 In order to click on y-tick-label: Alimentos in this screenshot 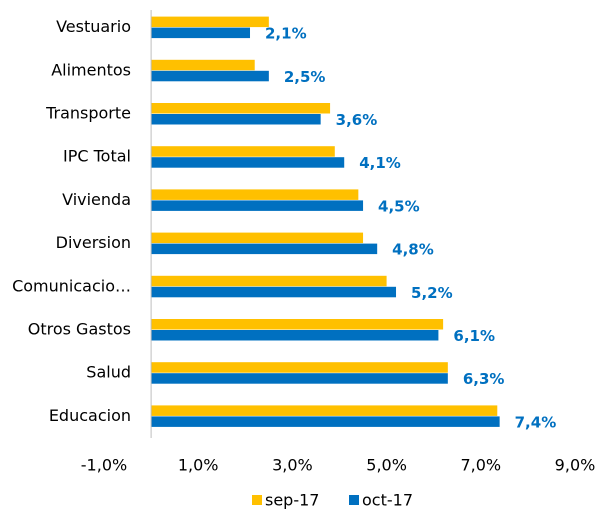, I will do `click(91, 69)`.